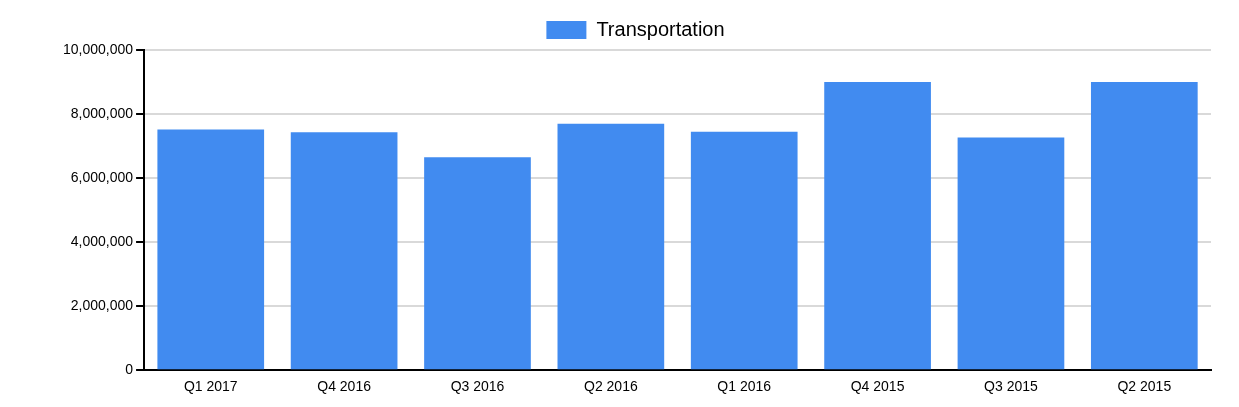 The image size is (1239, 407). What do you see at coordinates (210, 386) in the screenshot?
I see `x-tick-label: Q1 2017` at bounding box center [210, 386].